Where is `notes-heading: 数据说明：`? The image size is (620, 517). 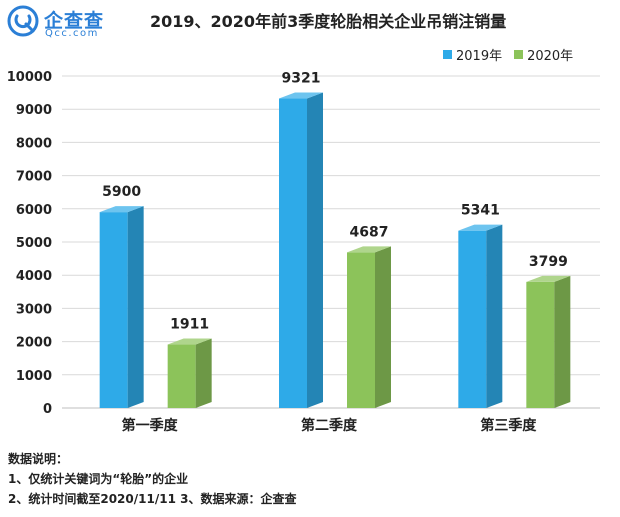
notes-heading: 数据说明： is located at coordinates (38, 459).